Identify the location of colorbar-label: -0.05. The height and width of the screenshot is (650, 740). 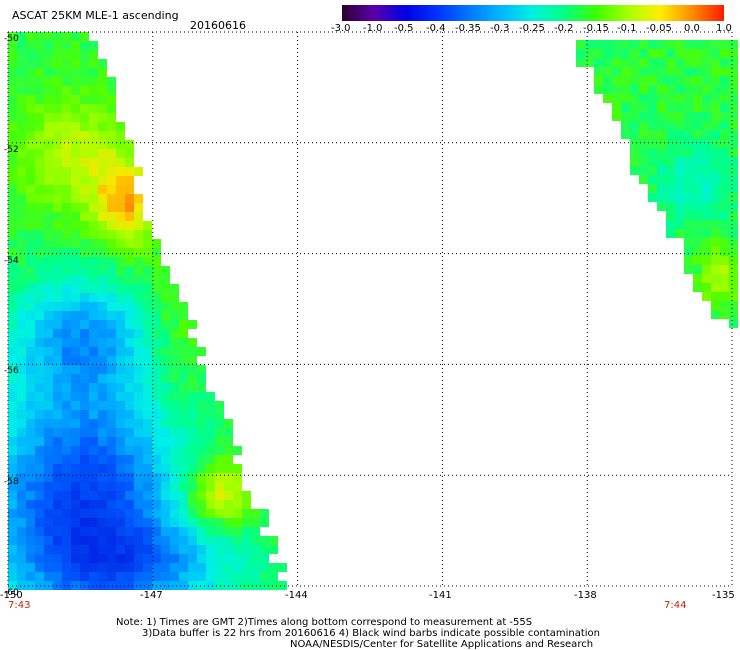
(659, 28).